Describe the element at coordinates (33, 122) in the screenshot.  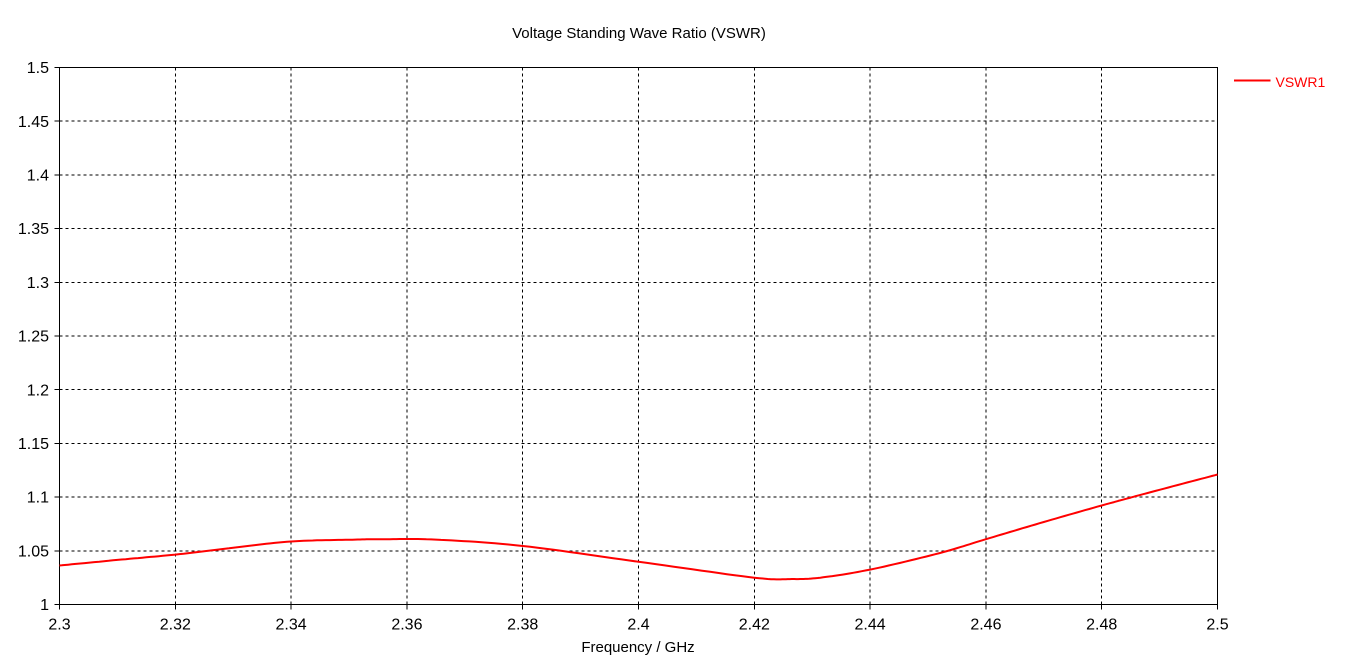
I see `svg-text: 1.45` at that location.